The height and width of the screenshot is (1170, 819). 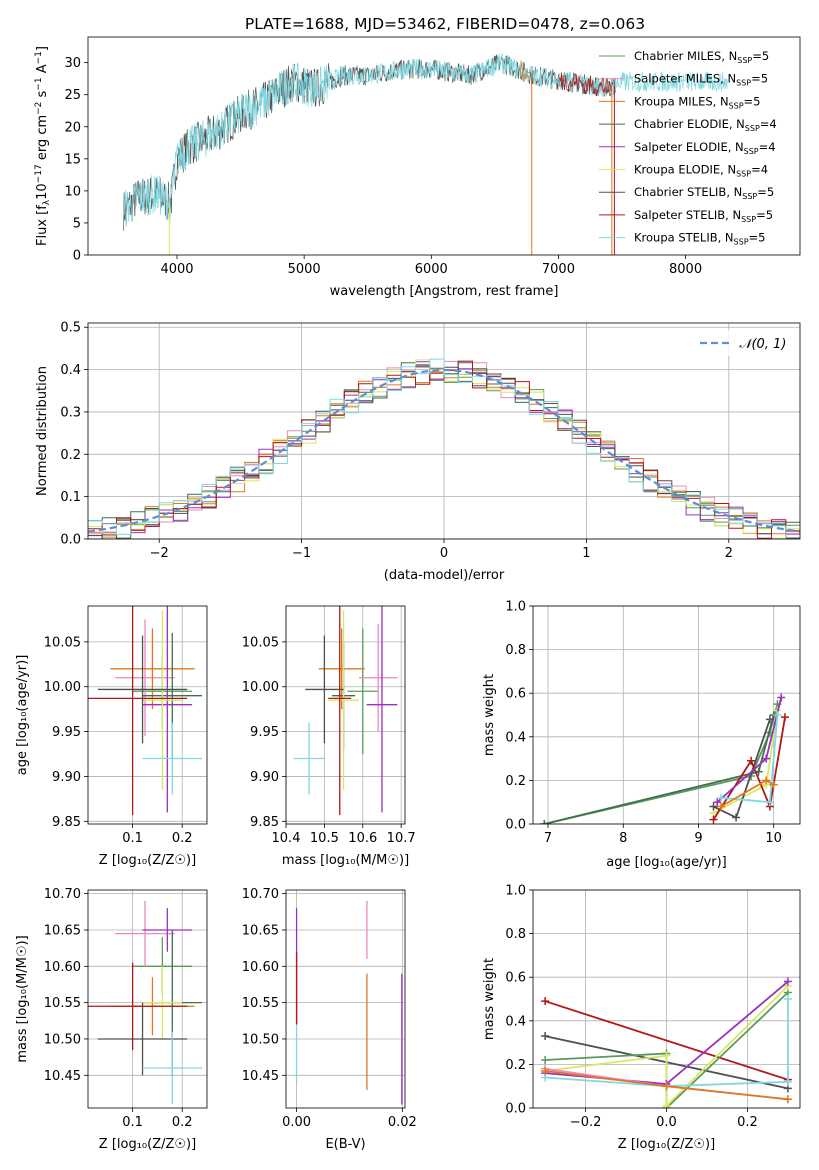 I want to click on y-tick-label: 0.3, so click(x=70, y=412).